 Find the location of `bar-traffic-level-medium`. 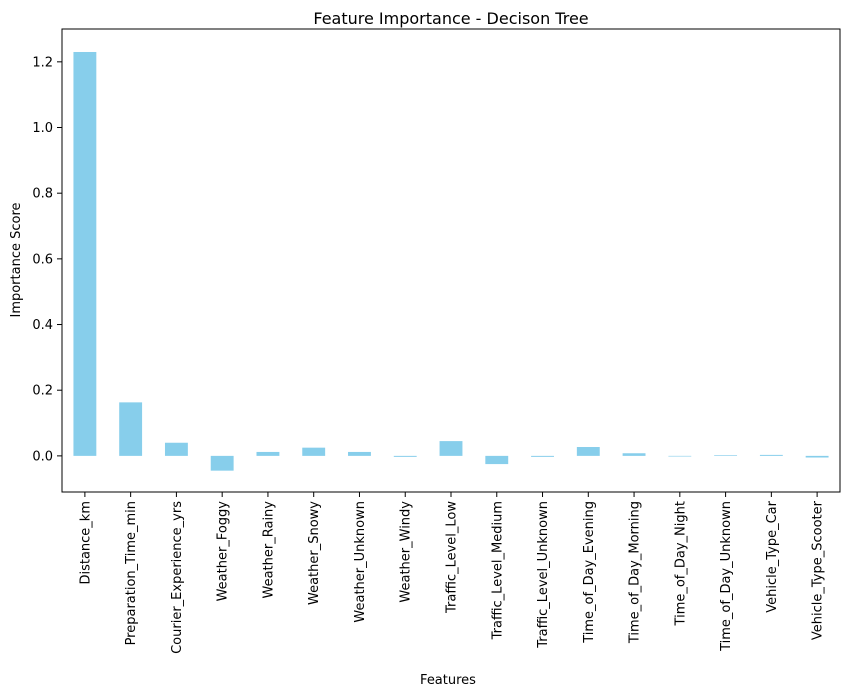

bar-traffic-level-medium is located at coordinates (497, 460).